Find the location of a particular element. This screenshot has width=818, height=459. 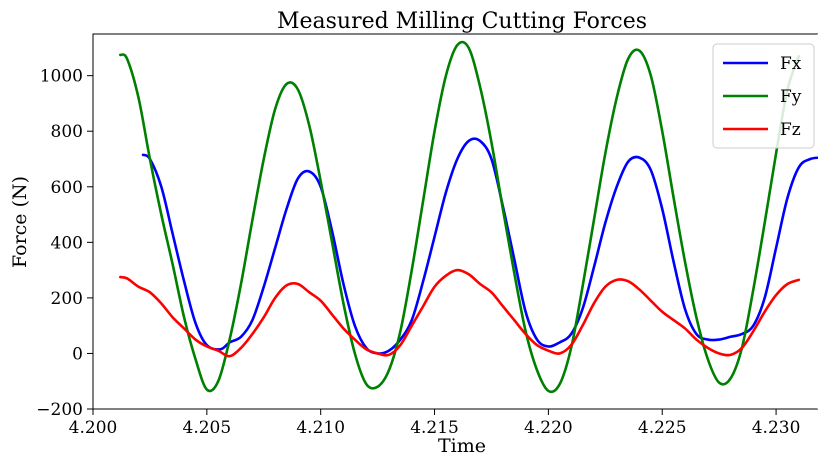

x-tick-label: 4.230 is located at coordinates (776, 428).